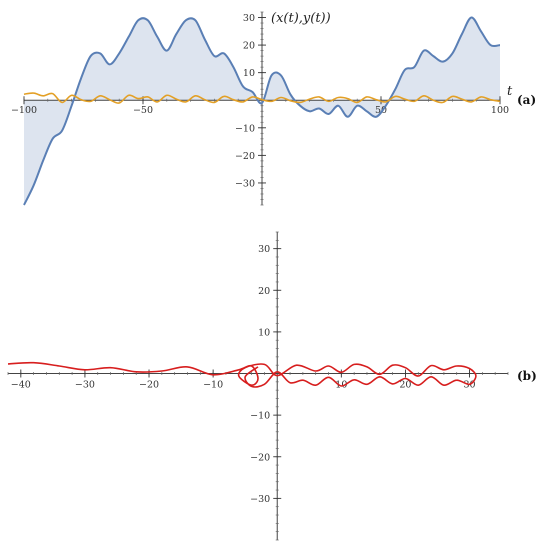  Describe the element at coordinates (143, 110) in the screenshot. I see `panel-a-x-tick-label: −50` at that location.